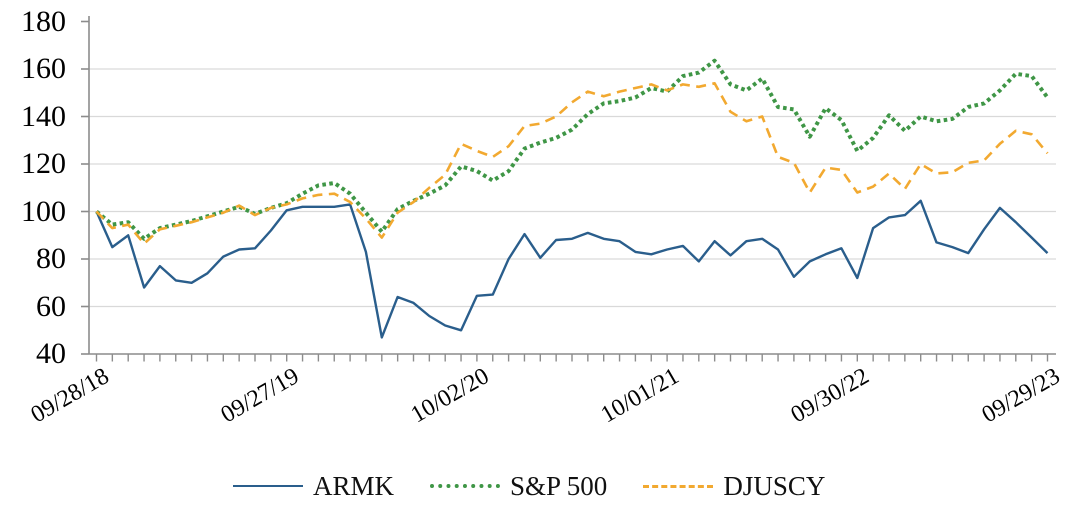 The width and height of the screenshot is (1066, 532). Describe the element at coordinates (43, 21) in the screenshot. I see `y-tick-label: 180` at that location.